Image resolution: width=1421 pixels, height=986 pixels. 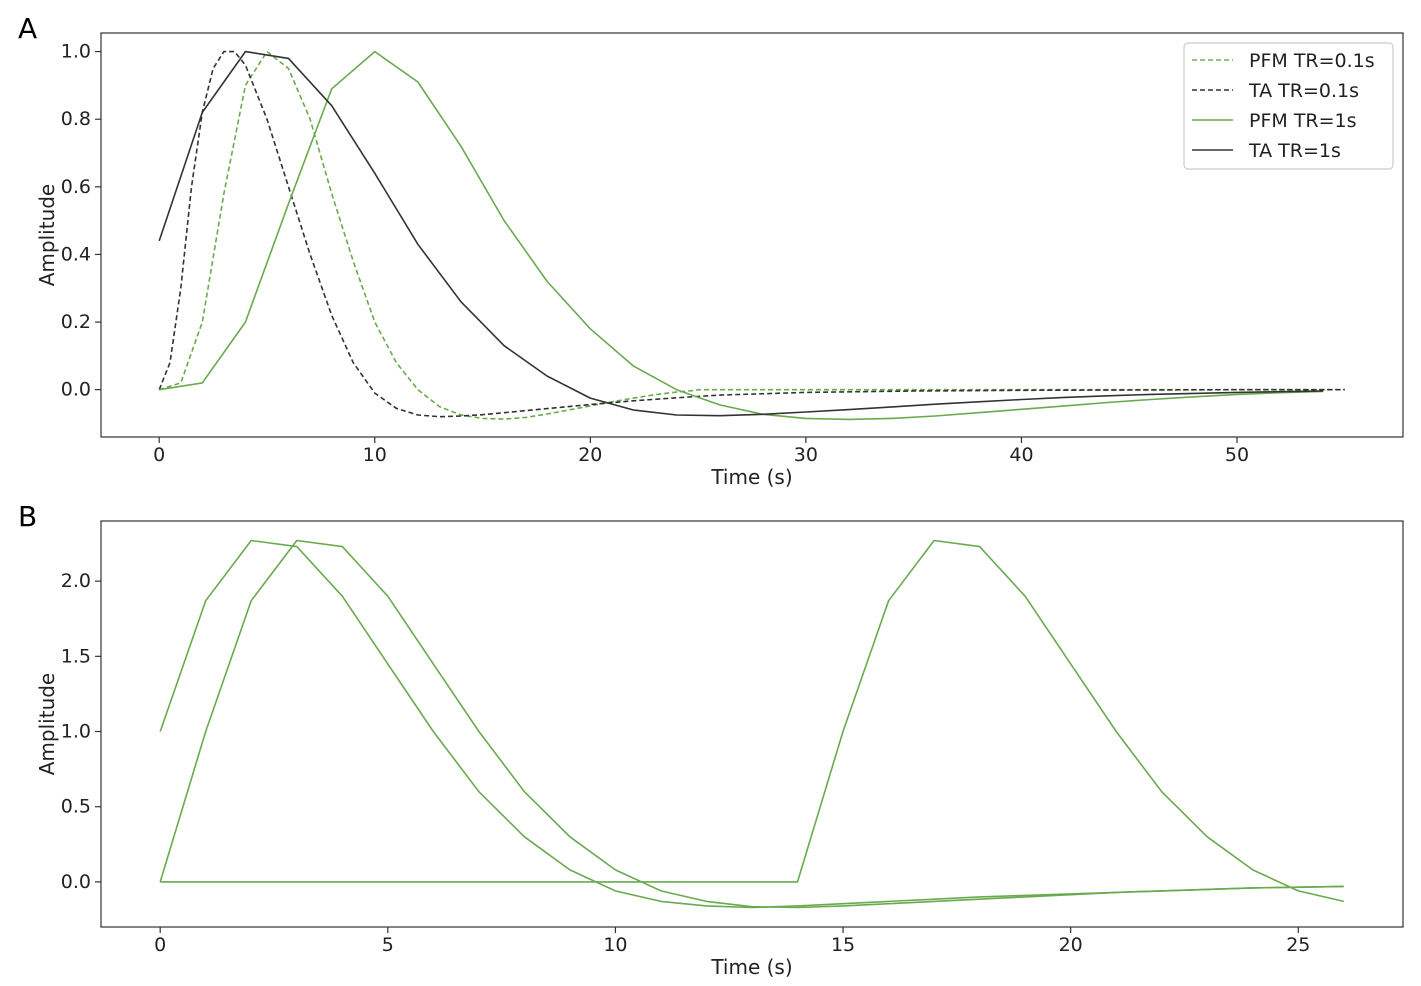 What do you see at coordinates (751, 477) in the screenshot?
I see `panel-a-x-axis-label: Time (s)` at bounding box center [751, 477].